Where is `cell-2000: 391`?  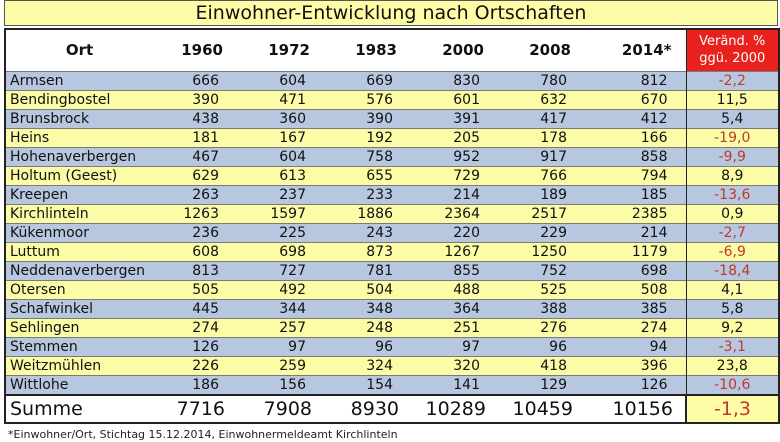
cell-2000: 391 is located at coordinates (454, 118).